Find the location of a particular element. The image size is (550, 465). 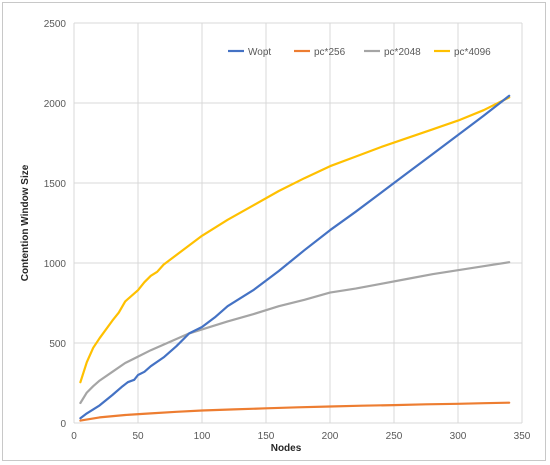

x-tick-label: 50 is located at coordinates (138, 436).